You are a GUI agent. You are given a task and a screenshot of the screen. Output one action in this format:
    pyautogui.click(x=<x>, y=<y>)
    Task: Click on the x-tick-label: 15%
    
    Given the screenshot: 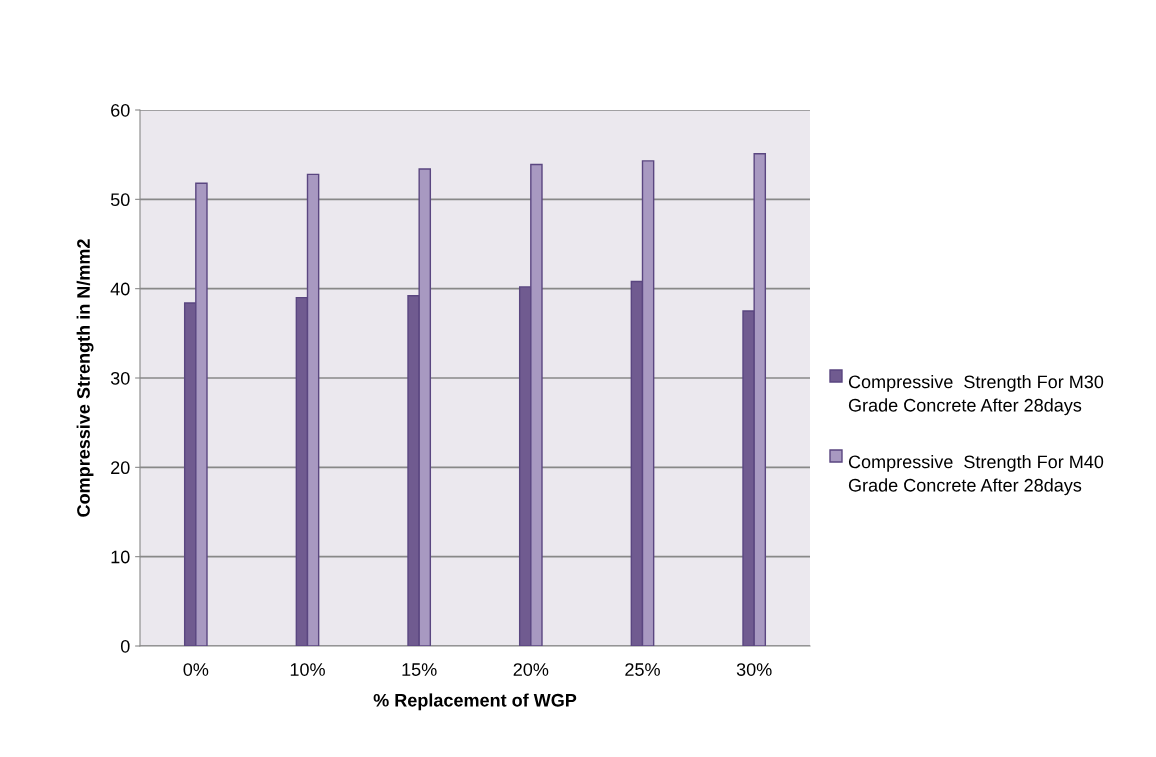 What is the action you would take?
    pyautogui.click(x=419, y=669)
    